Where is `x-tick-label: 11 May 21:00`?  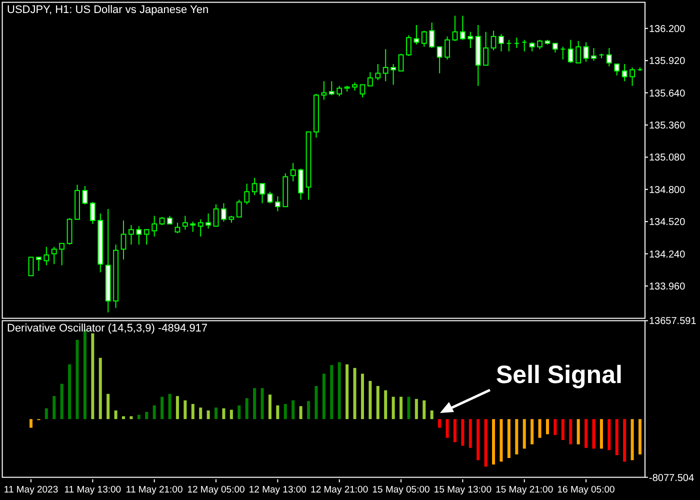
x-tick-label: 11 May 21:00 is located at coordinates (154, 490).